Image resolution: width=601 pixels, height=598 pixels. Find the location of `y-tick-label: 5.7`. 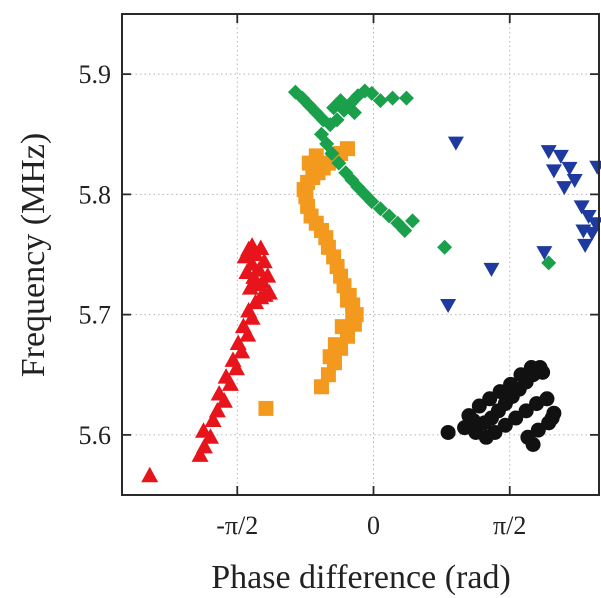

y-tick-label: 5.7 is located at coordinates (95, 315).